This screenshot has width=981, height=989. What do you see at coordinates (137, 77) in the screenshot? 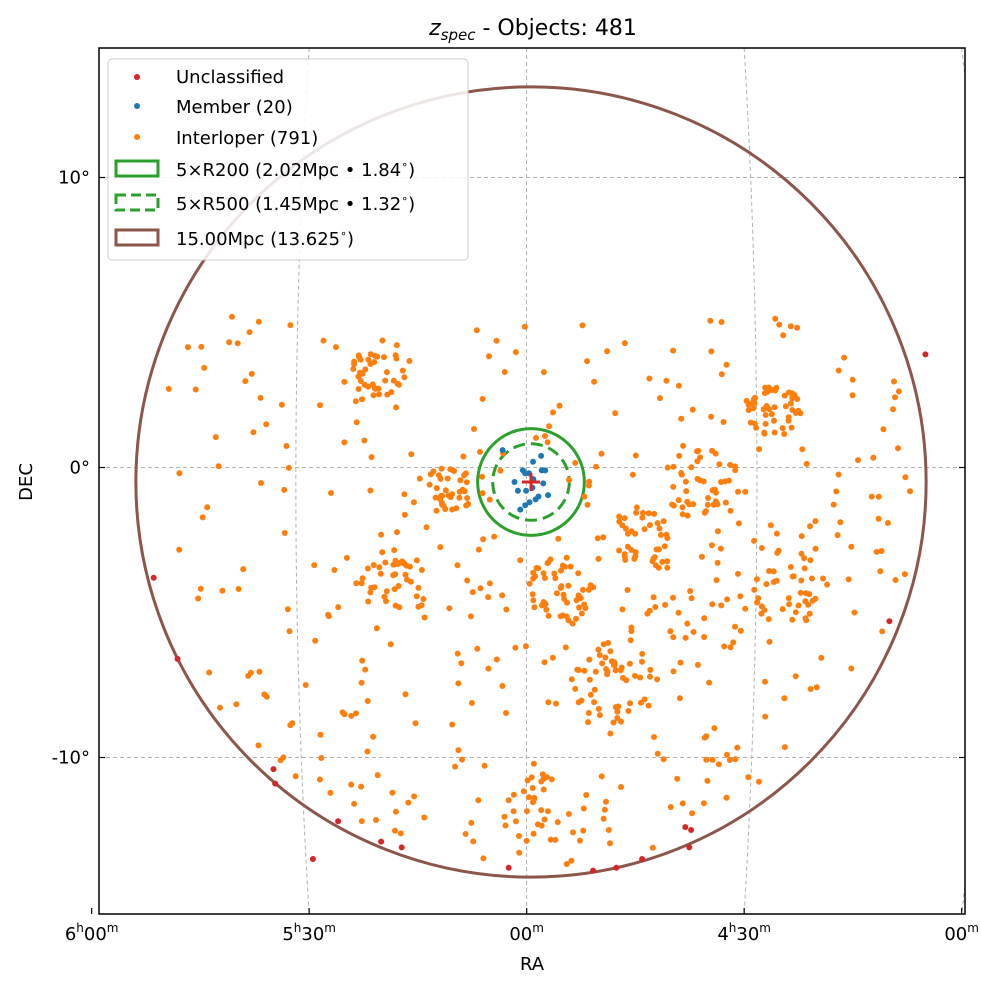
I see `legend-marker-unclassified` at bounding box center [137, 77].